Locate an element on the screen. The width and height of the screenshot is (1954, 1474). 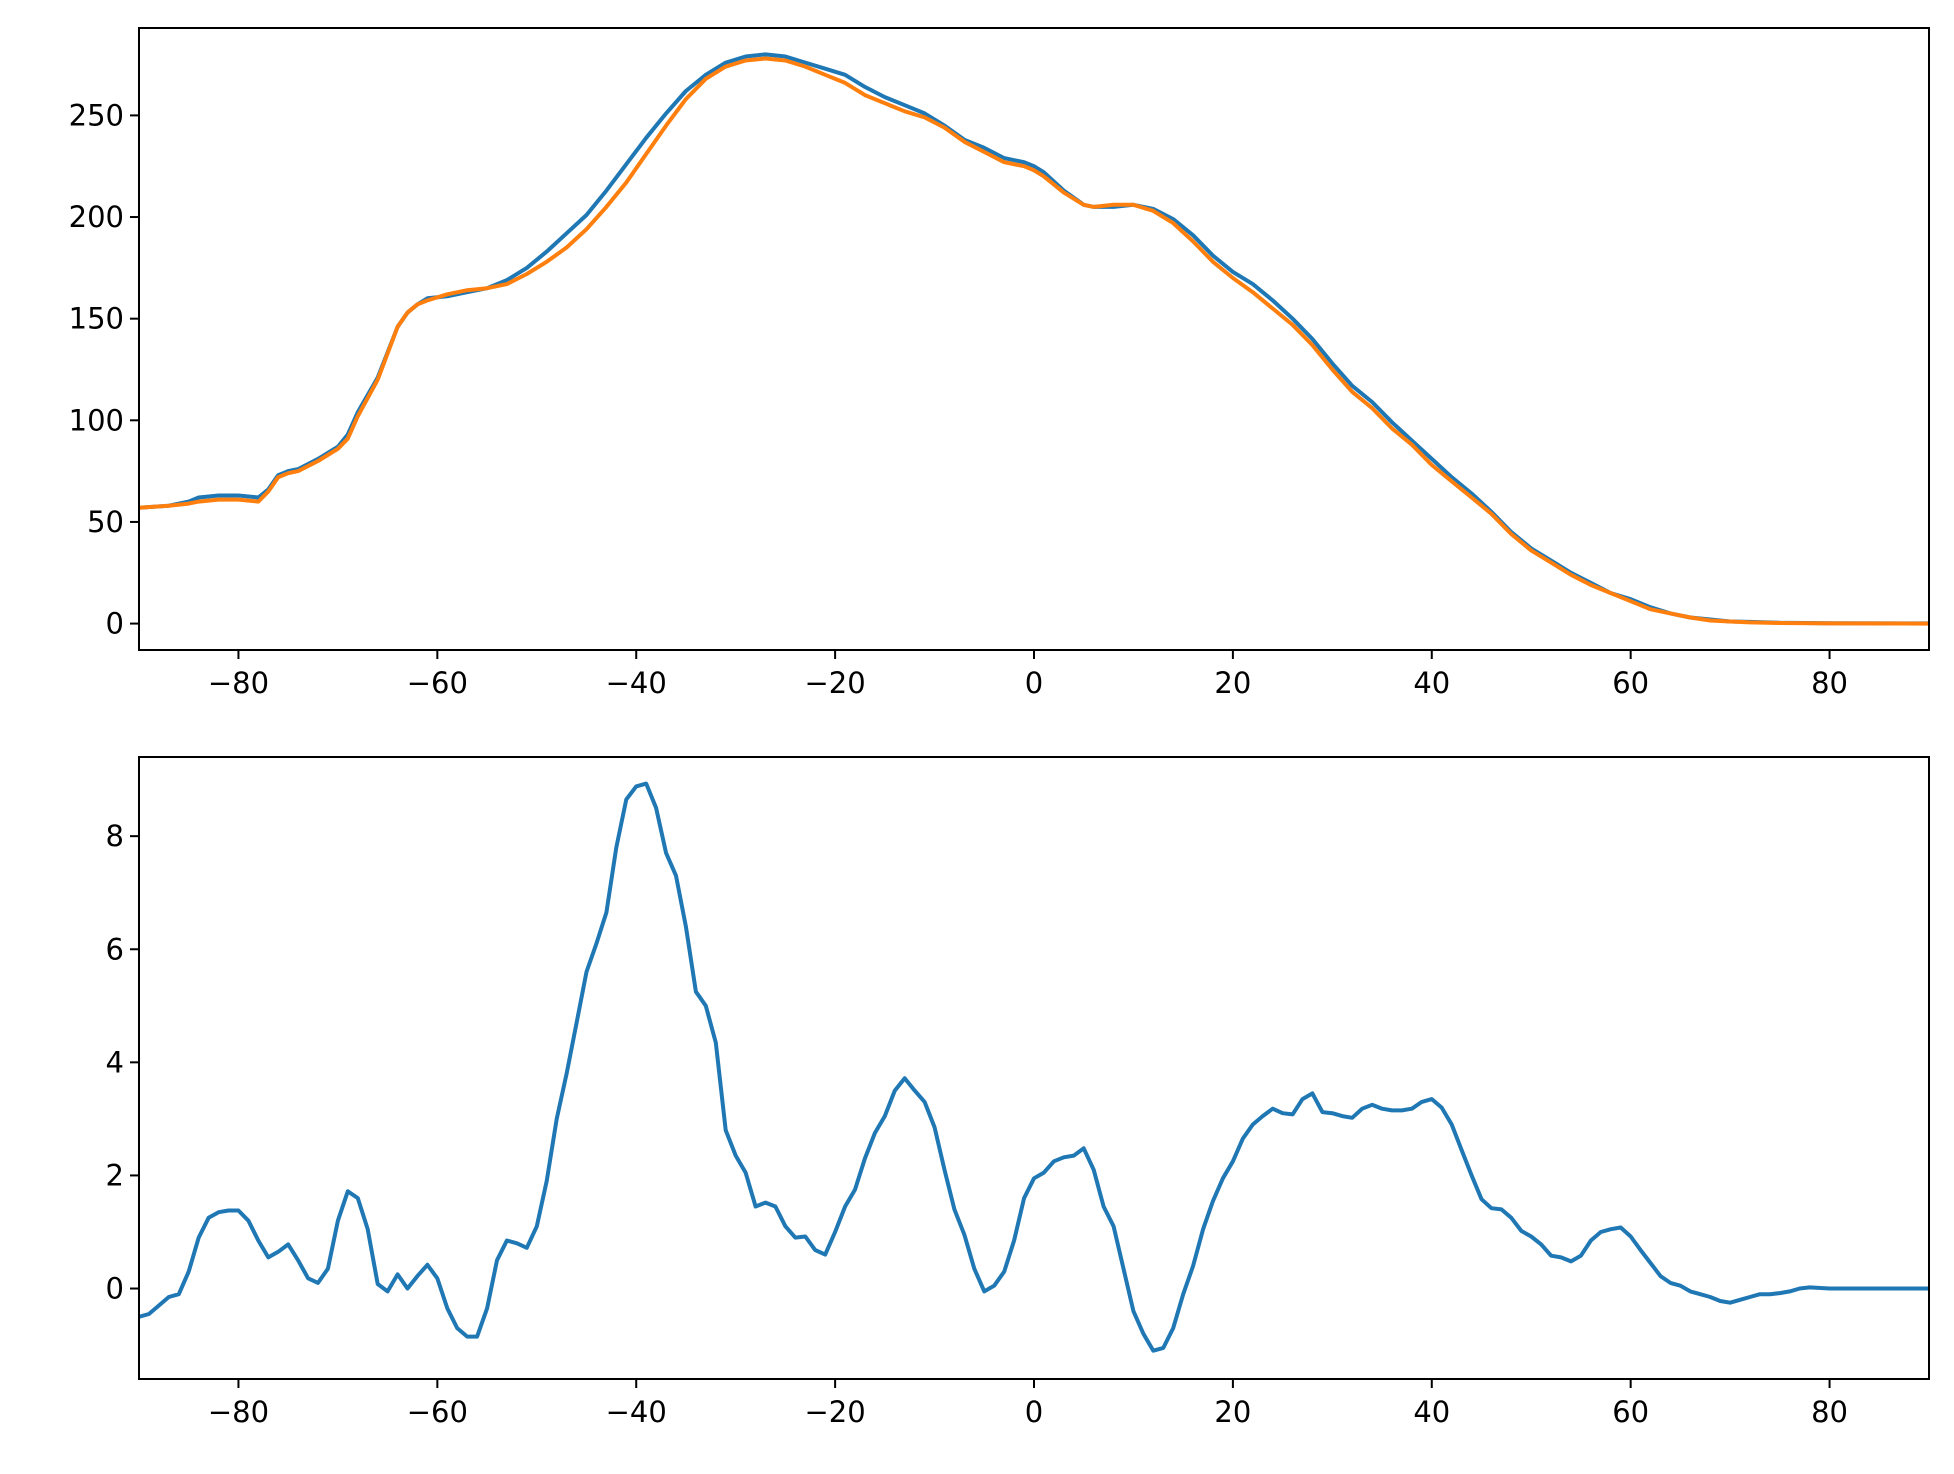
y-tick-label: 6 is located at coordinates (115, 949).